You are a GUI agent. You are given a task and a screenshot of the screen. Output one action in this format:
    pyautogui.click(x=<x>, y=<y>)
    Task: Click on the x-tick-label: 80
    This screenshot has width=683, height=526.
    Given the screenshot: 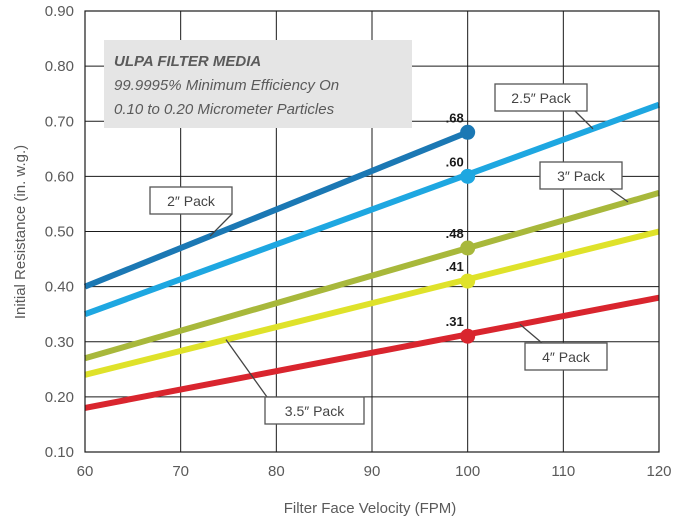 What is the action you would take?
    pyautogui.click(x=276, y=471)
    